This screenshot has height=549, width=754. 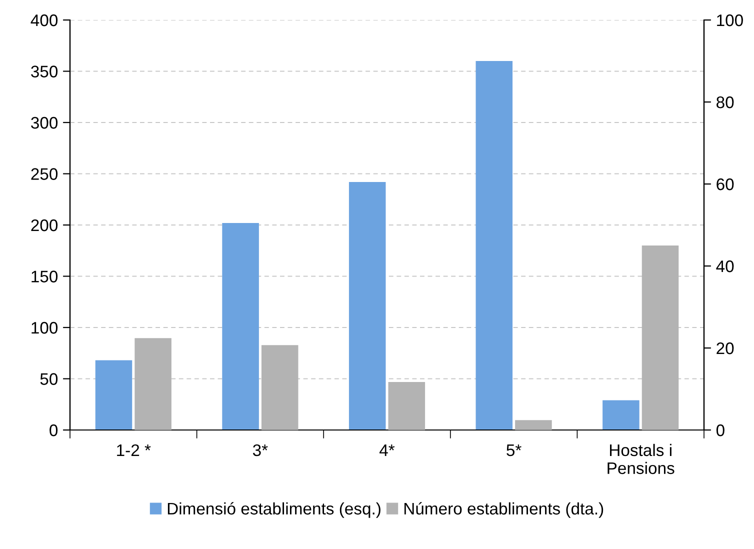 What do you see at coordinates (730, 20) in the screenshot?
I see `y2-tick-label: 100` at bounding box center [730, 20].